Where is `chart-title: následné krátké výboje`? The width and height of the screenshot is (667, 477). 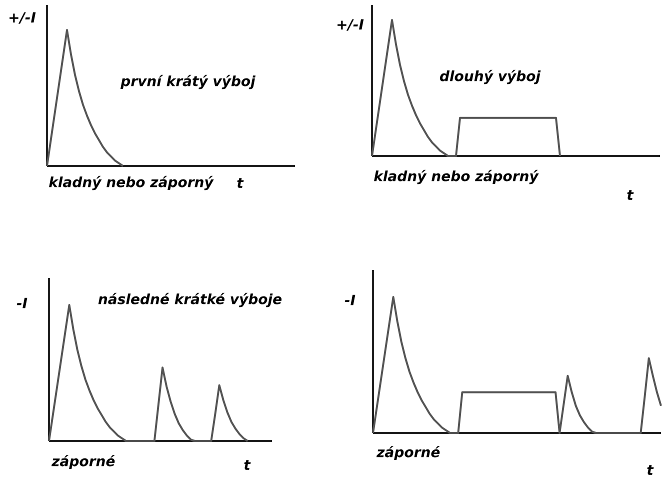
chart-title: následné krátké výboje is located at coordinates (190, 300).